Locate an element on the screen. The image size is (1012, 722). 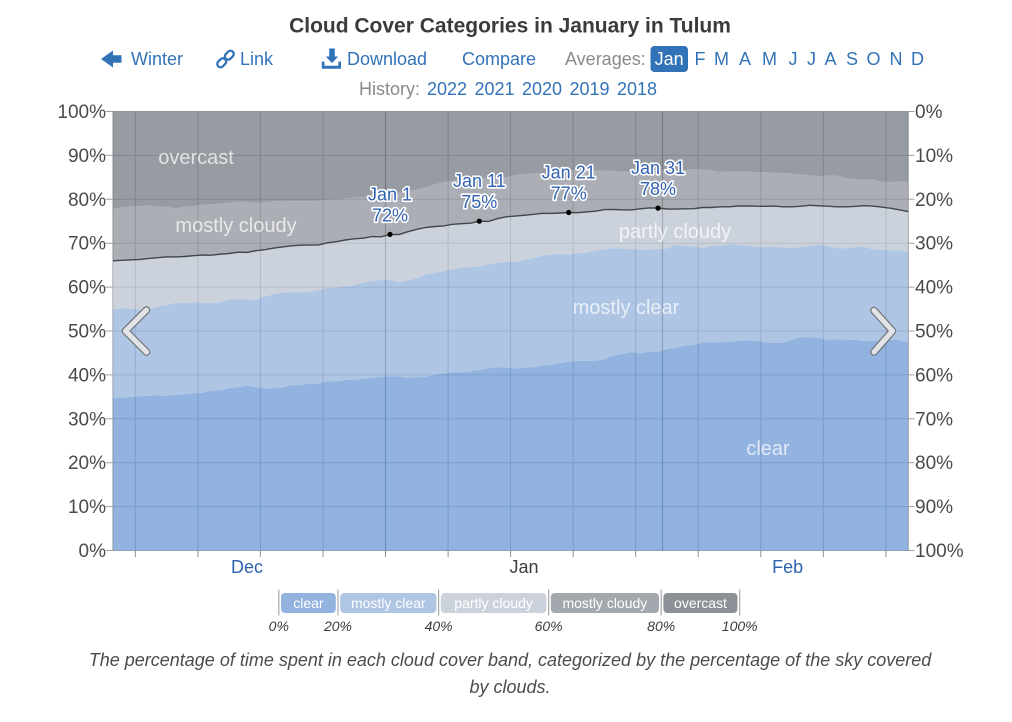
svg-text: Link is located at coordinates (257, 59).